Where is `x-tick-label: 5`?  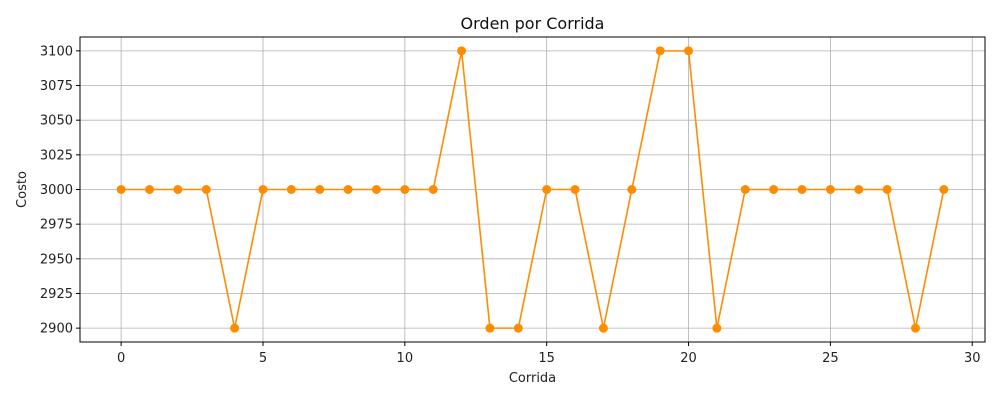 x-tick-label: 5 is located at coordinates (263, 358).